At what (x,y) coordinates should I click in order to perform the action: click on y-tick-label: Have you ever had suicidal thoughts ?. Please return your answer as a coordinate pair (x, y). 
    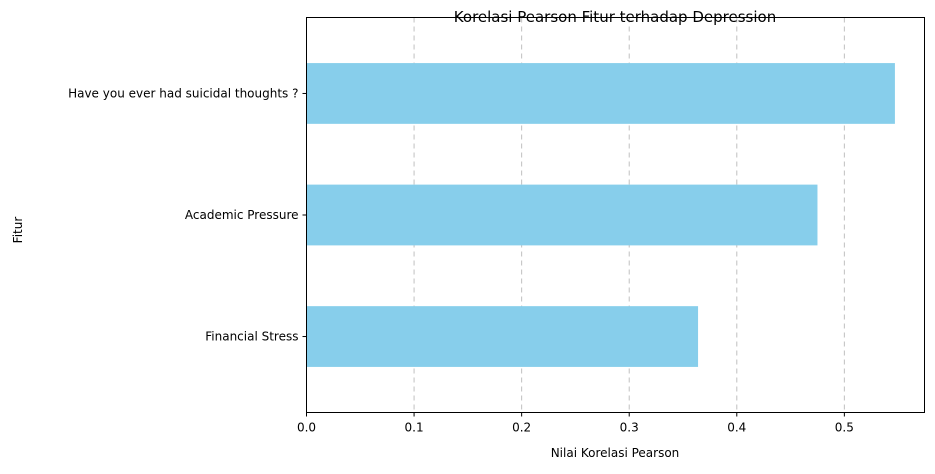
    Looking at the image, I should click on (183, 93).